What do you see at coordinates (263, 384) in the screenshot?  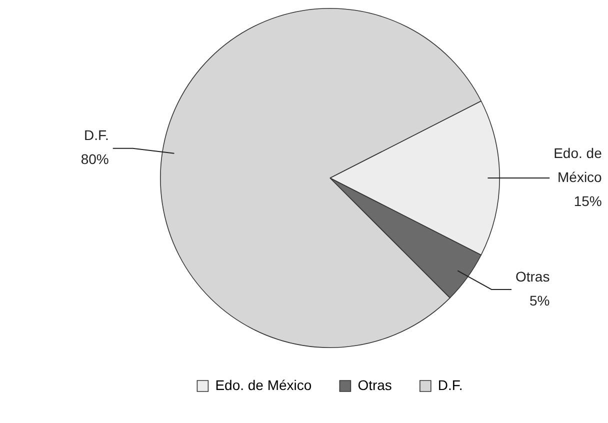 I see `legend-label: Edo. de México` at bounding box center [263, 384].